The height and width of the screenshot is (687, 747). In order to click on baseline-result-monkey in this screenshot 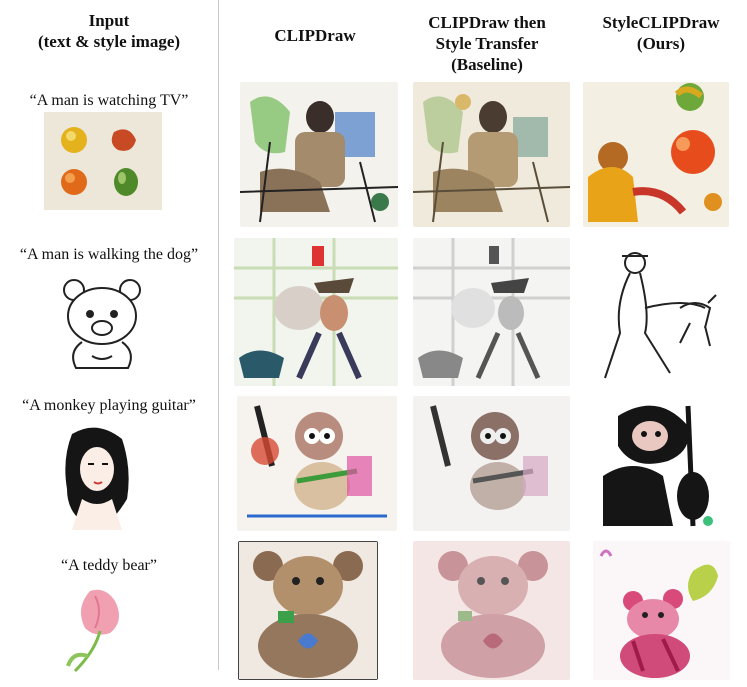, I will do `click(491, 463)`.